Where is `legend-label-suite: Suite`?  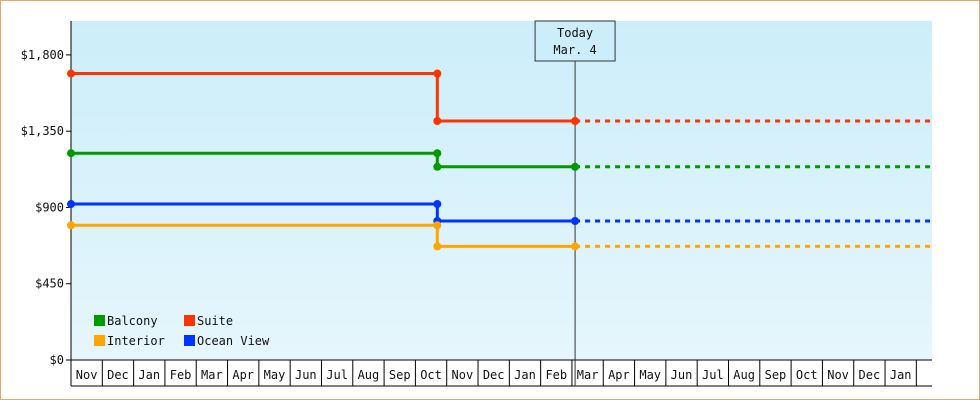 legend-label-suite: Suite is located at coordinates (215, 321).